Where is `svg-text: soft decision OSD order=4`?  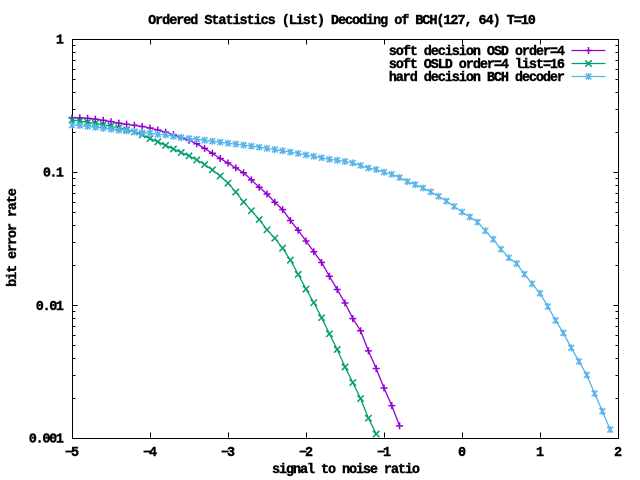 svg-text: soft decision OSD order=4 is located at coordinates (477, 52).